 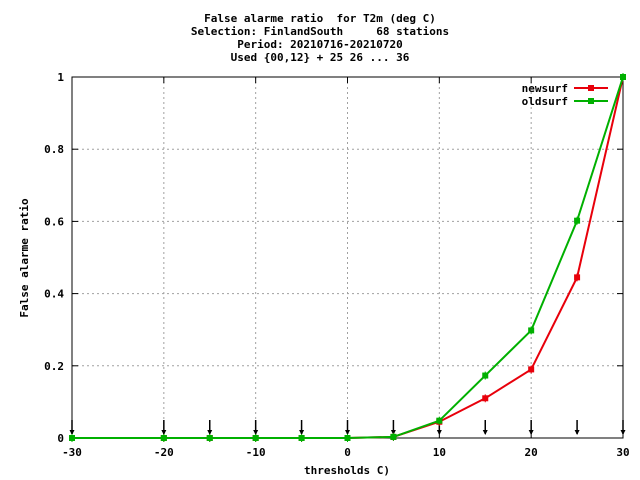 What do you see at coordinates (439, 452) in the screenshot?
I see `x-tick-label: 10` at bounding box center [439, 452].